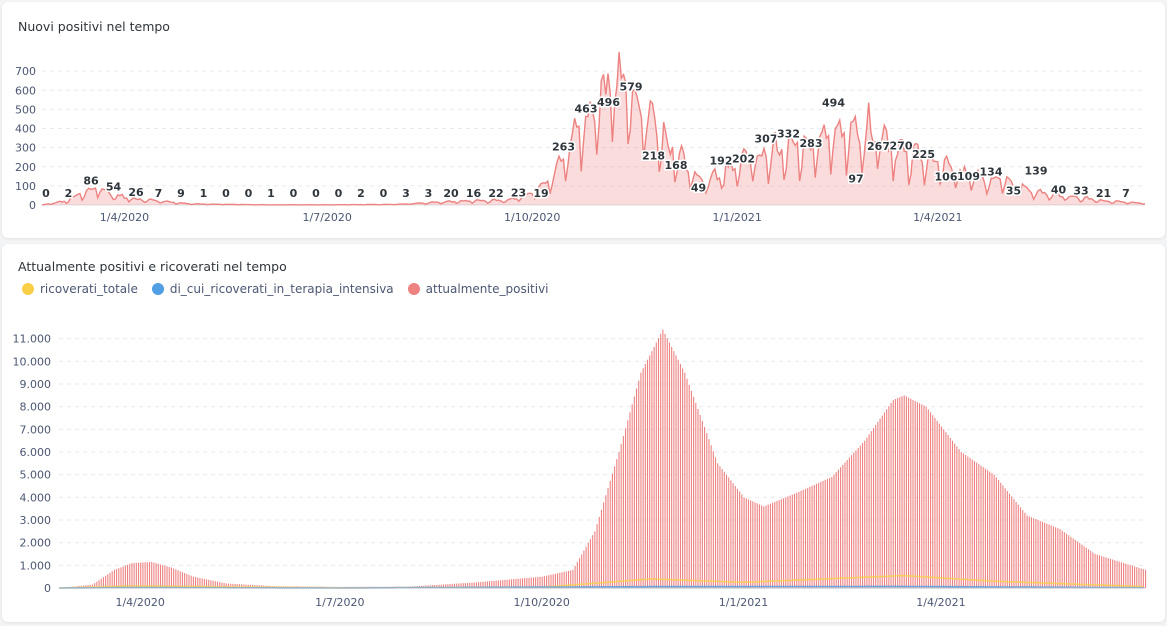 This screenshot has width=1167, height=626. Describe the element at coordinates (1013, 190) in the screenshot. I see `data-label: 35` at that location.